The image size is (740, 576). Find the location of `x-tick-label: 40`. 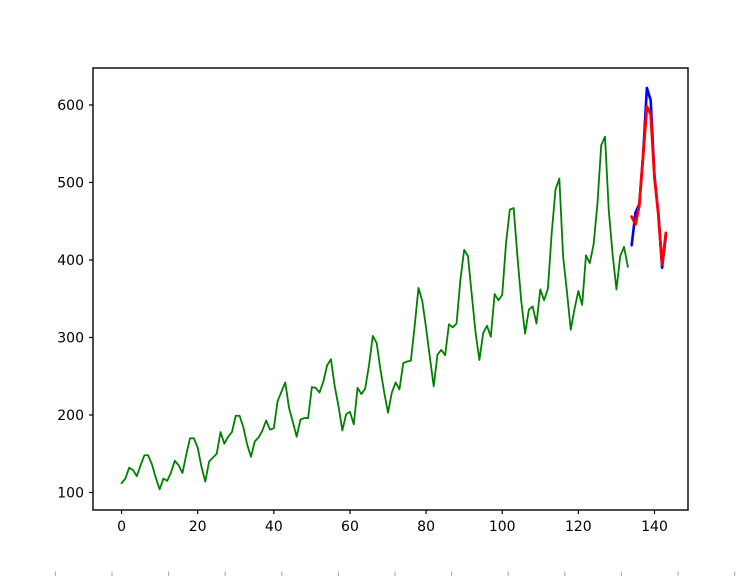

x-tick-label: 40 is located at coordinates (274, 527).